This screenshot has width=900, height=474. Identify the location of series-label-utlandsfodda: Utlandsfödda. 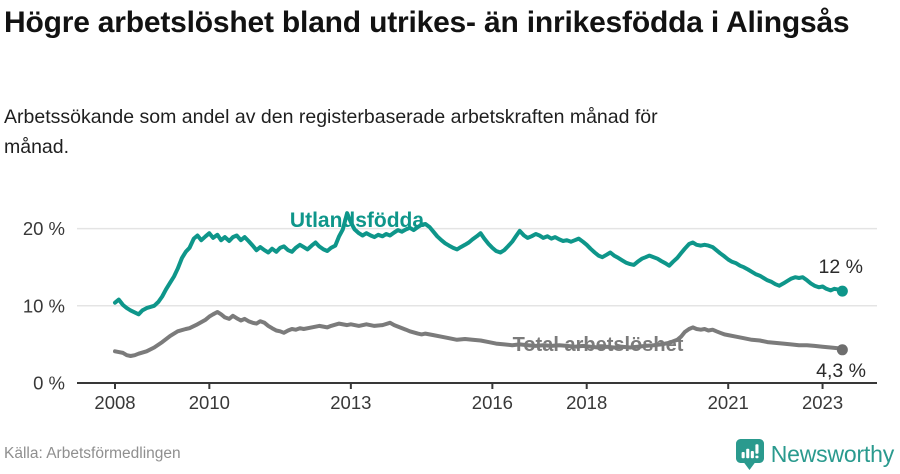
(357, 220).